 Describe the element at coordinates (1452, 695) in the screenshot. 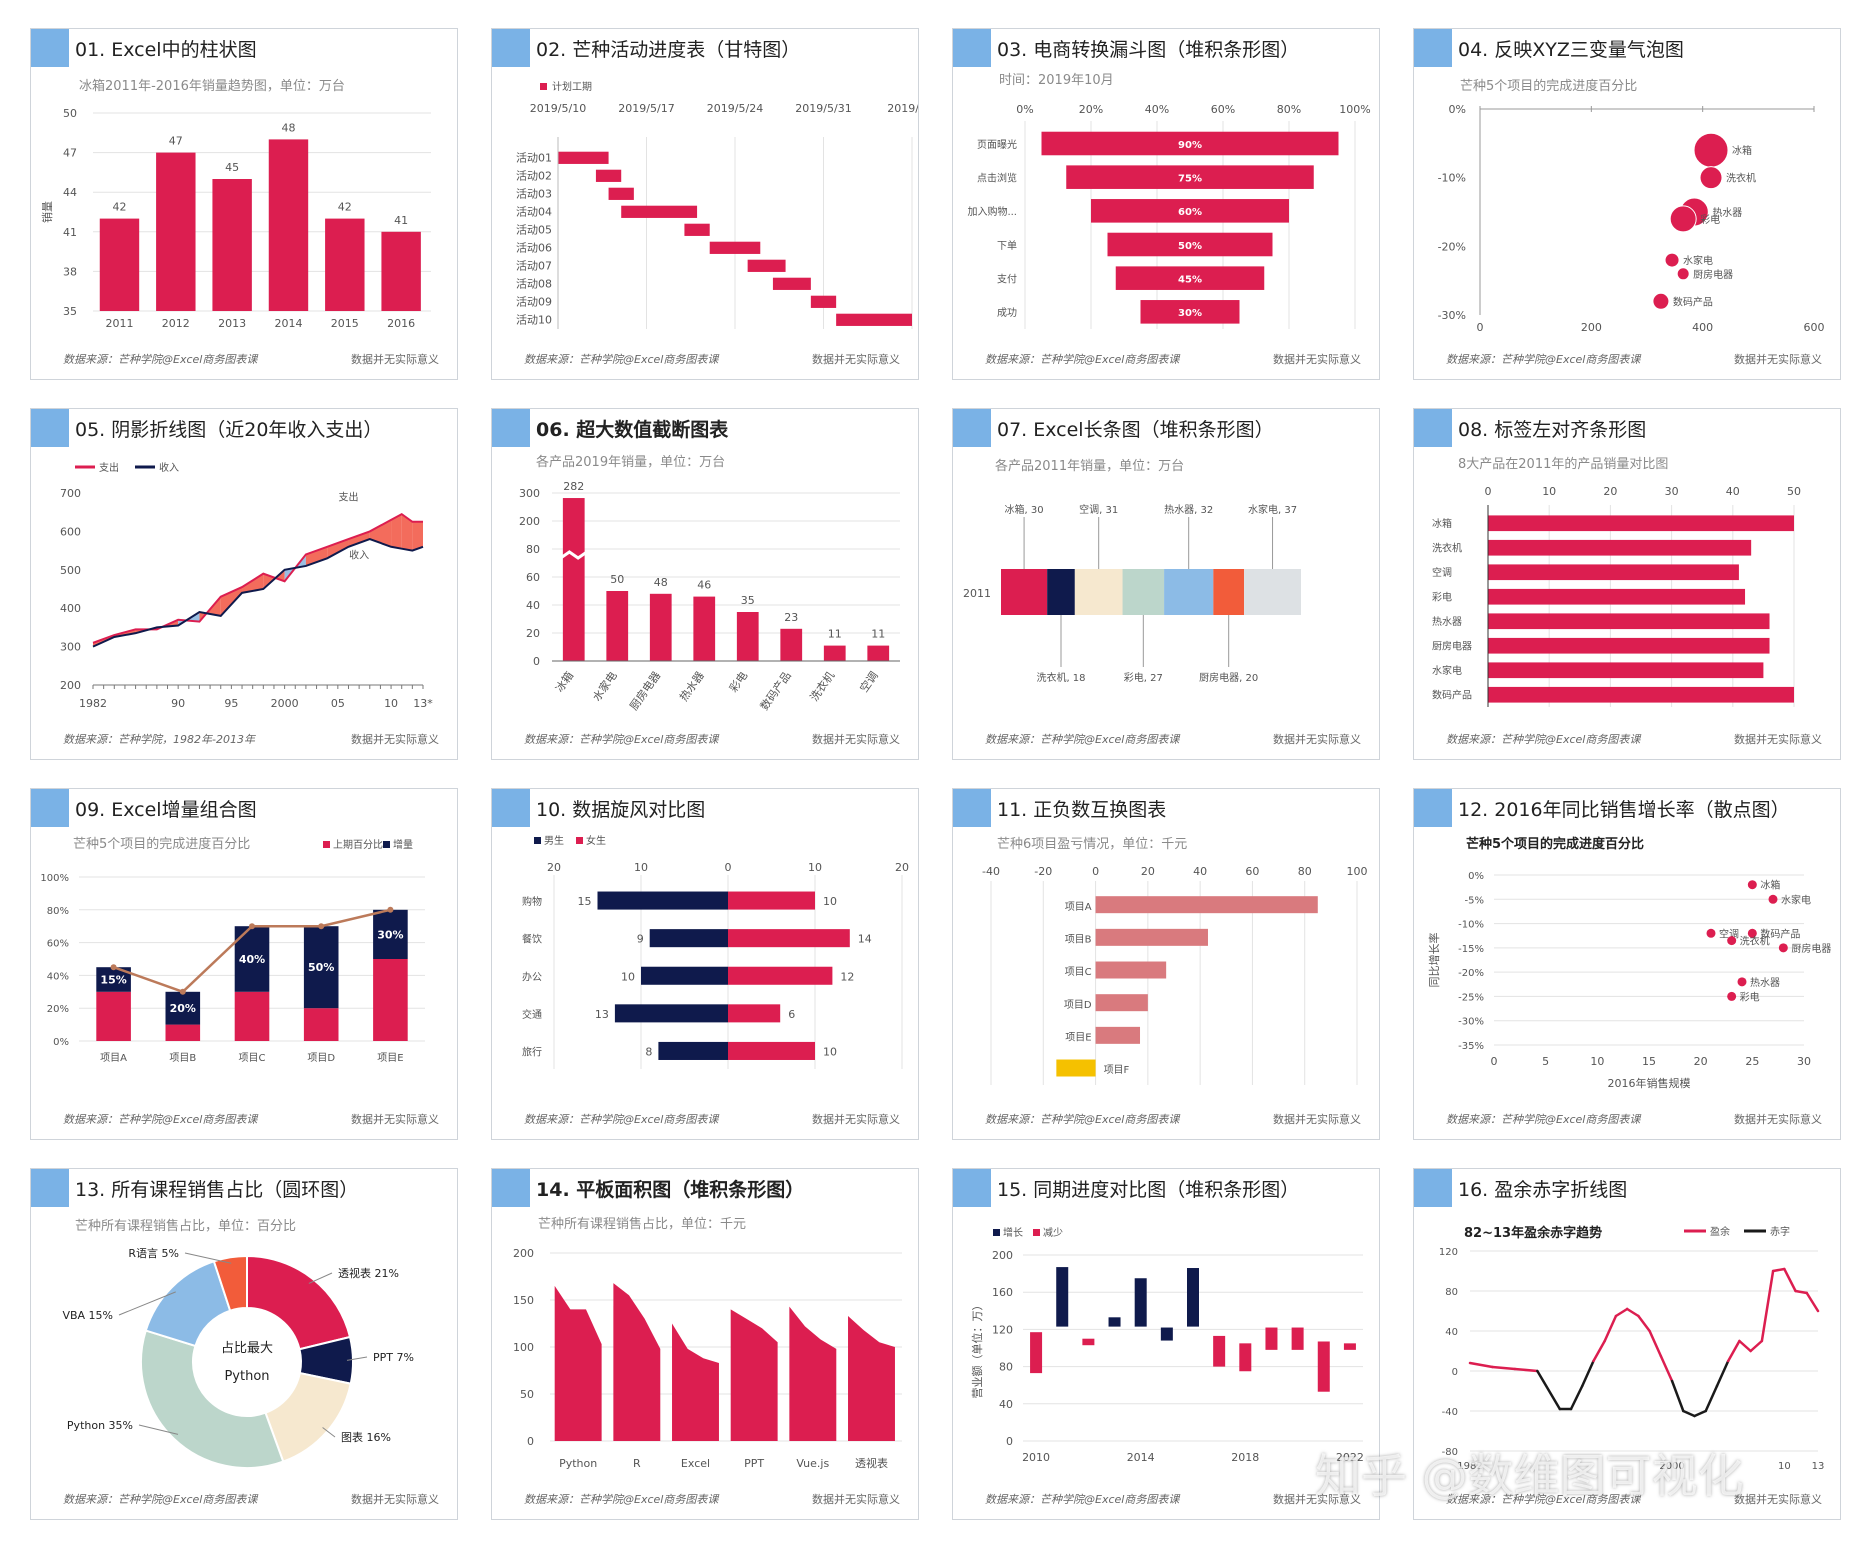

I see `category-label: 数码产品` at that location.